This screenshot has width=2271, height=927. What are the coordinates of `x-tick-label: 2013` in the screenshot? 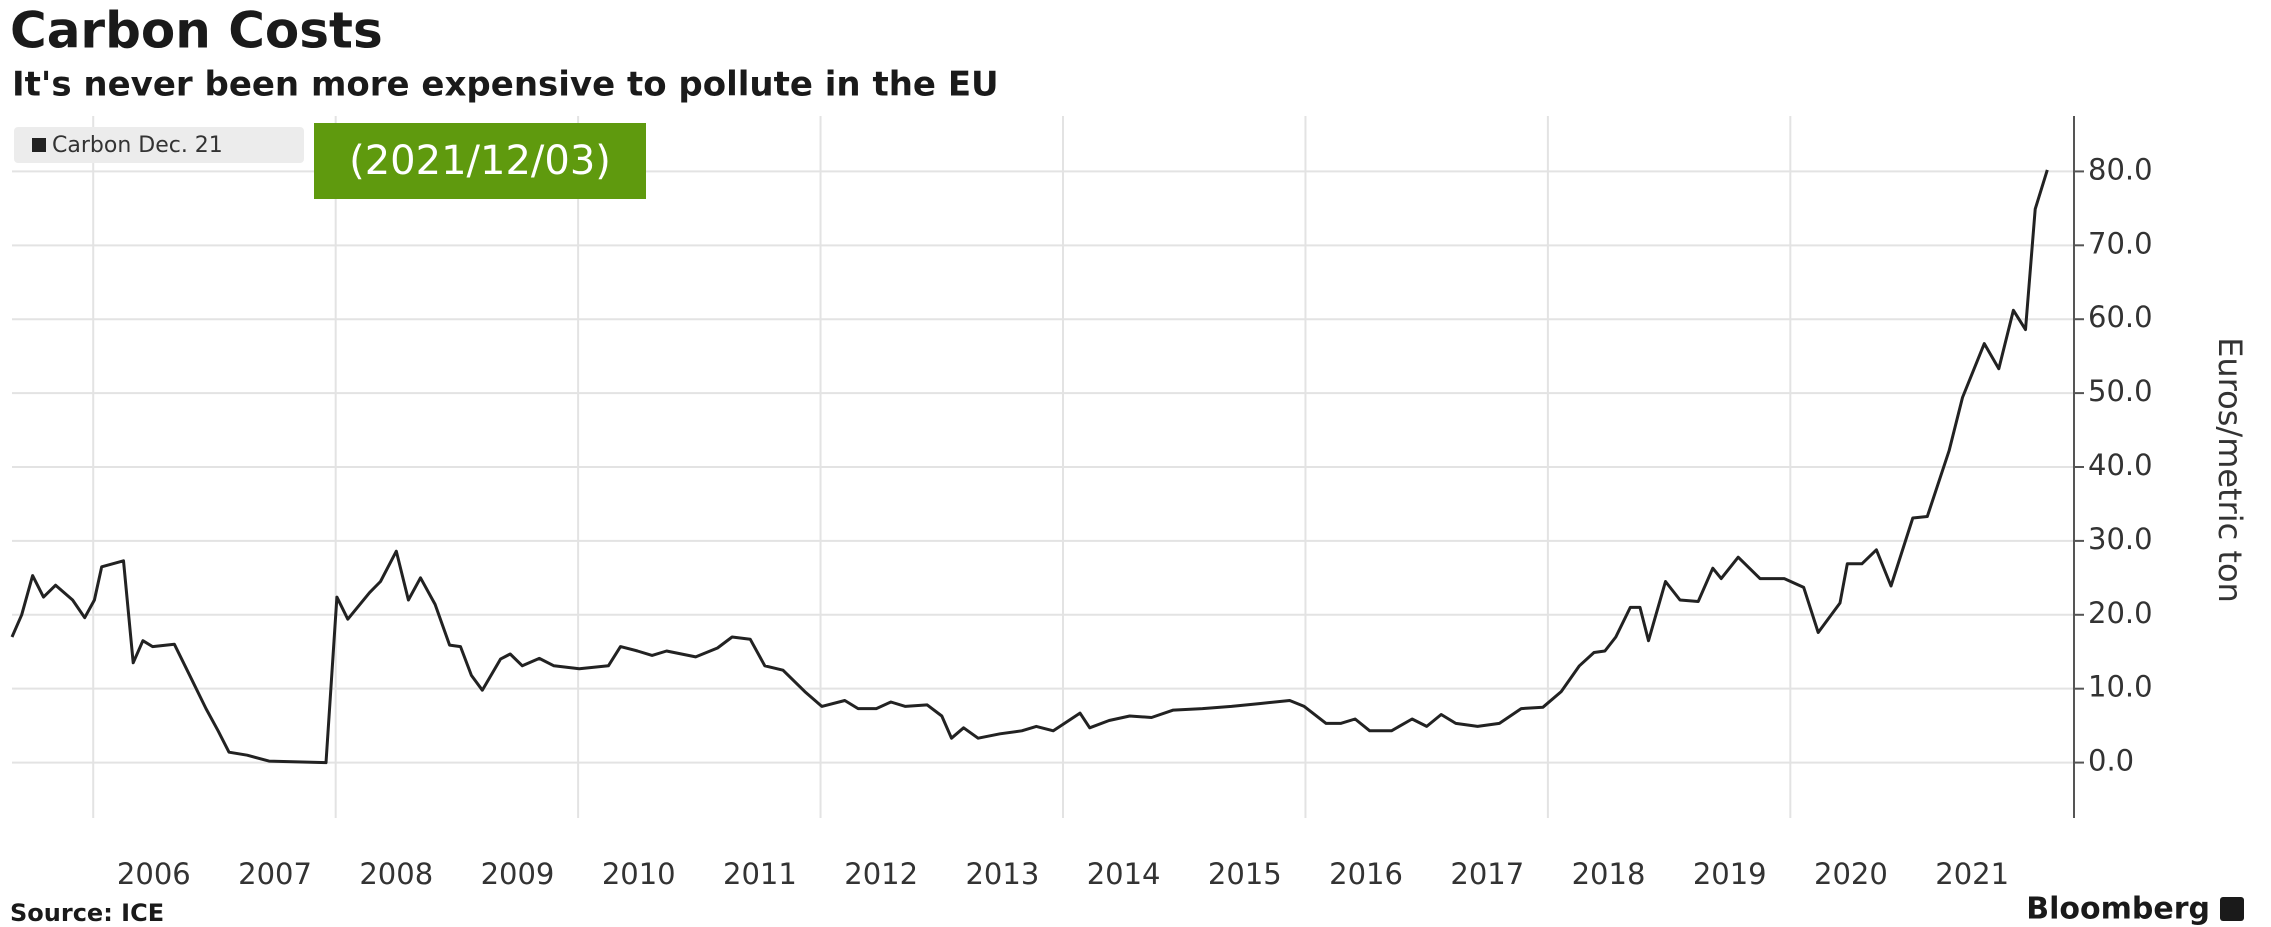 It's located at (1002, 874).